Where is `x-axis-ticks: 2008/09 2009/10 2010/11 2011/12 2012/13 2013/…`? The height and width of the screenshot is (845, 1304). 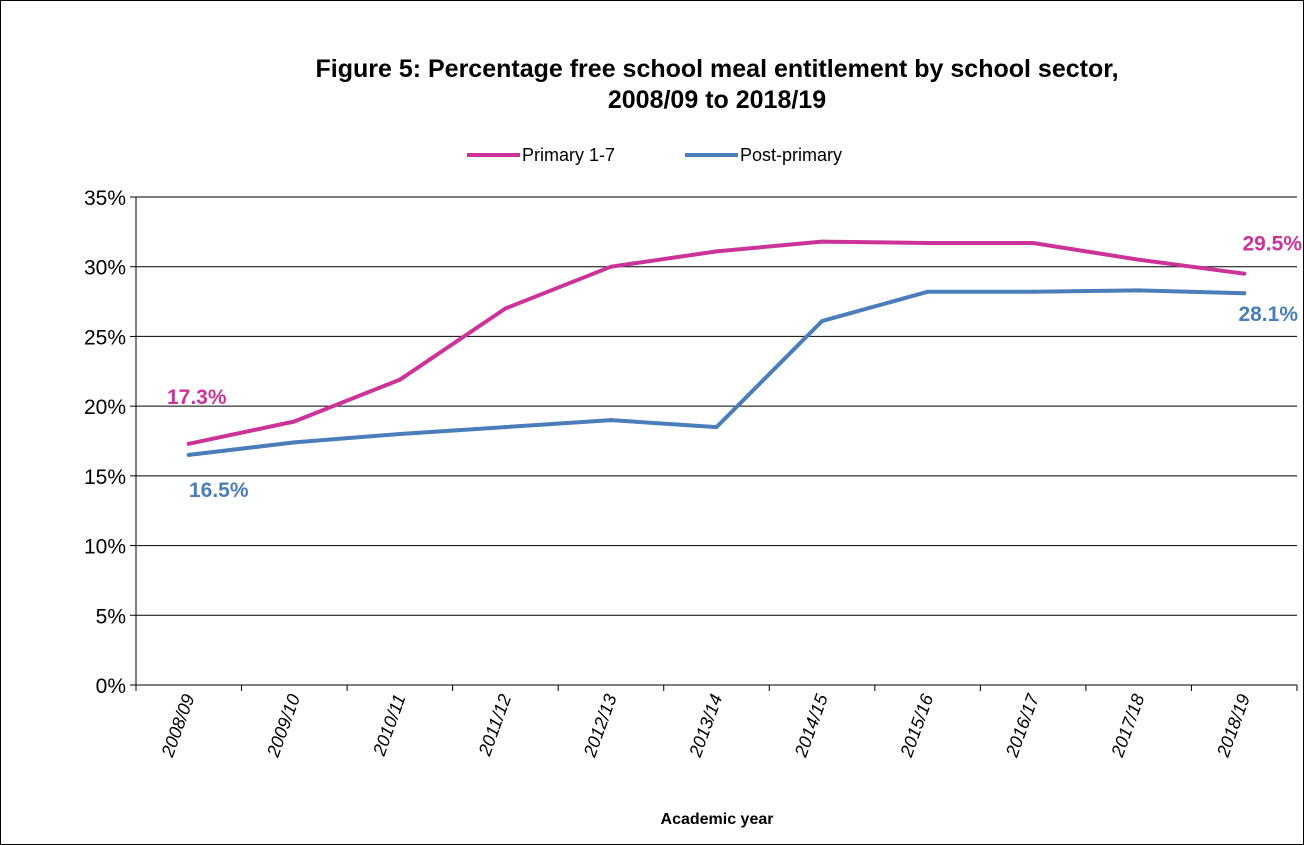 x-axis-ticks: 2008/09 2009/10 2010/11 2011/12 2012/13 2013/… is located at coordinates (716, 723).